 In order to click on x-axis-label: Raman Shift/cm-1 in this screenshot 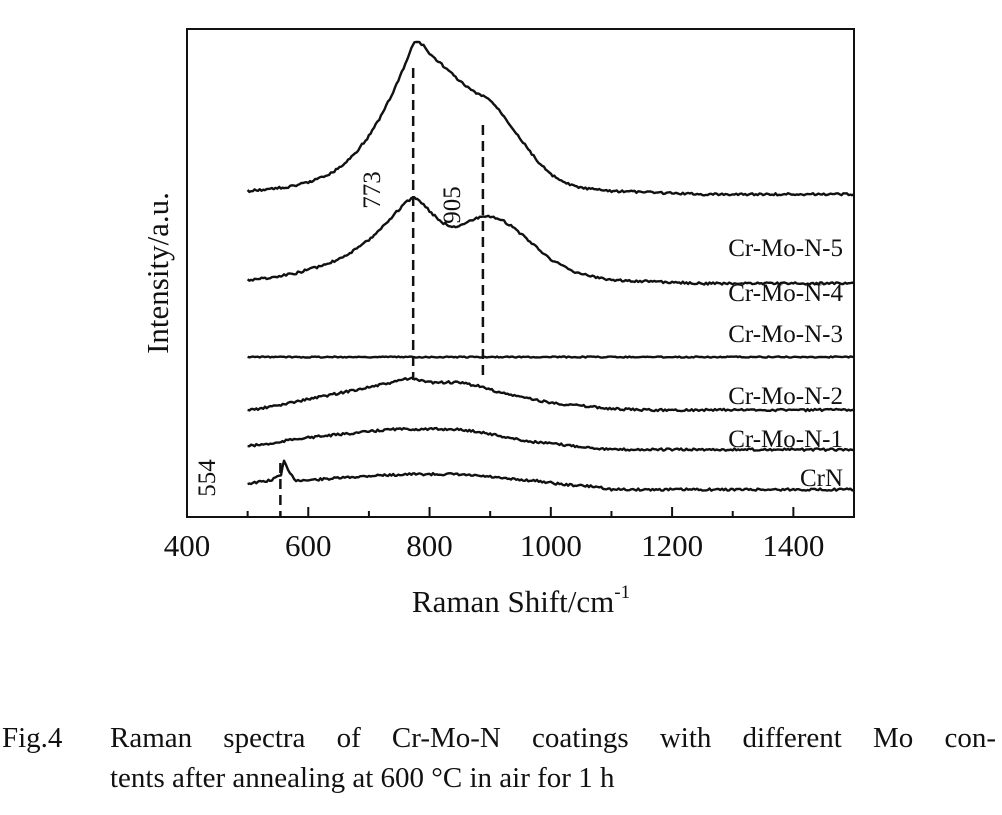, I will do `click(521, 600)`.